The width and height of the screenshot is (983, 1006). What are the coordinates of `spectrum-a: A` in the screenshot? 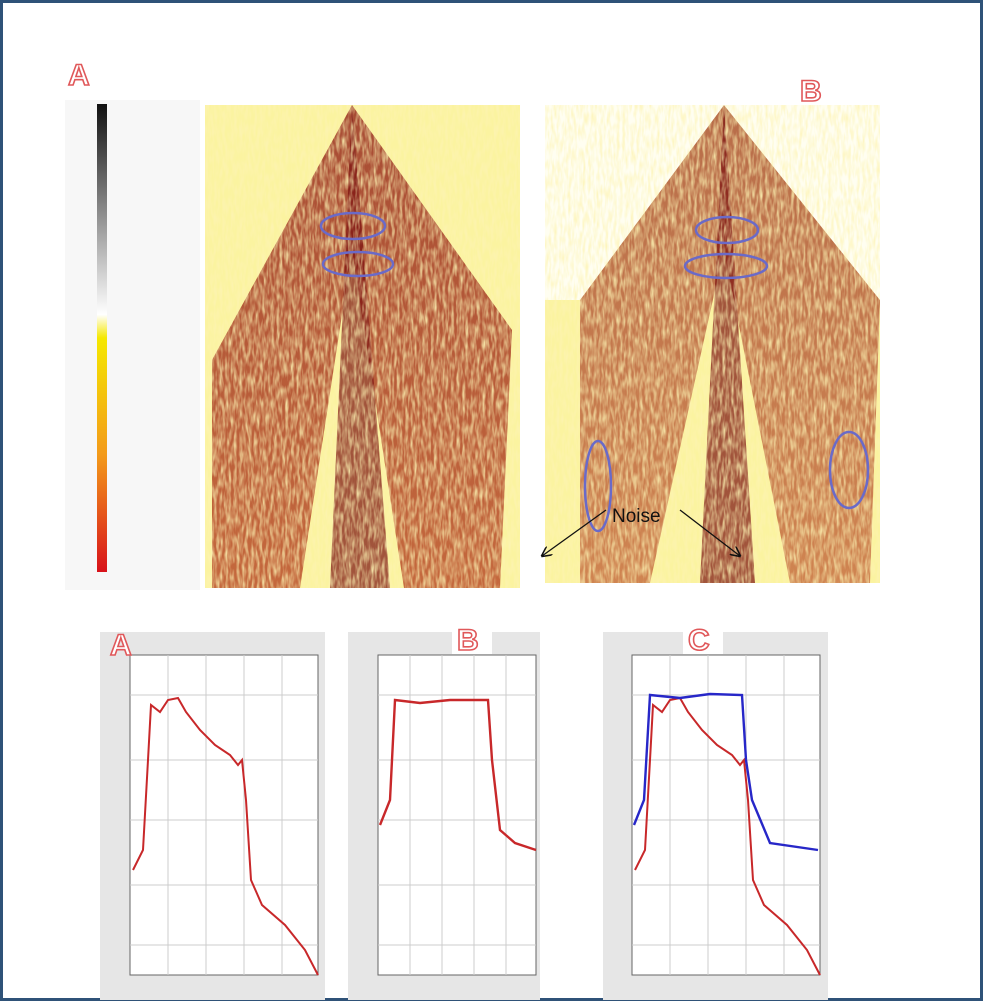 It's located at (212, 814).